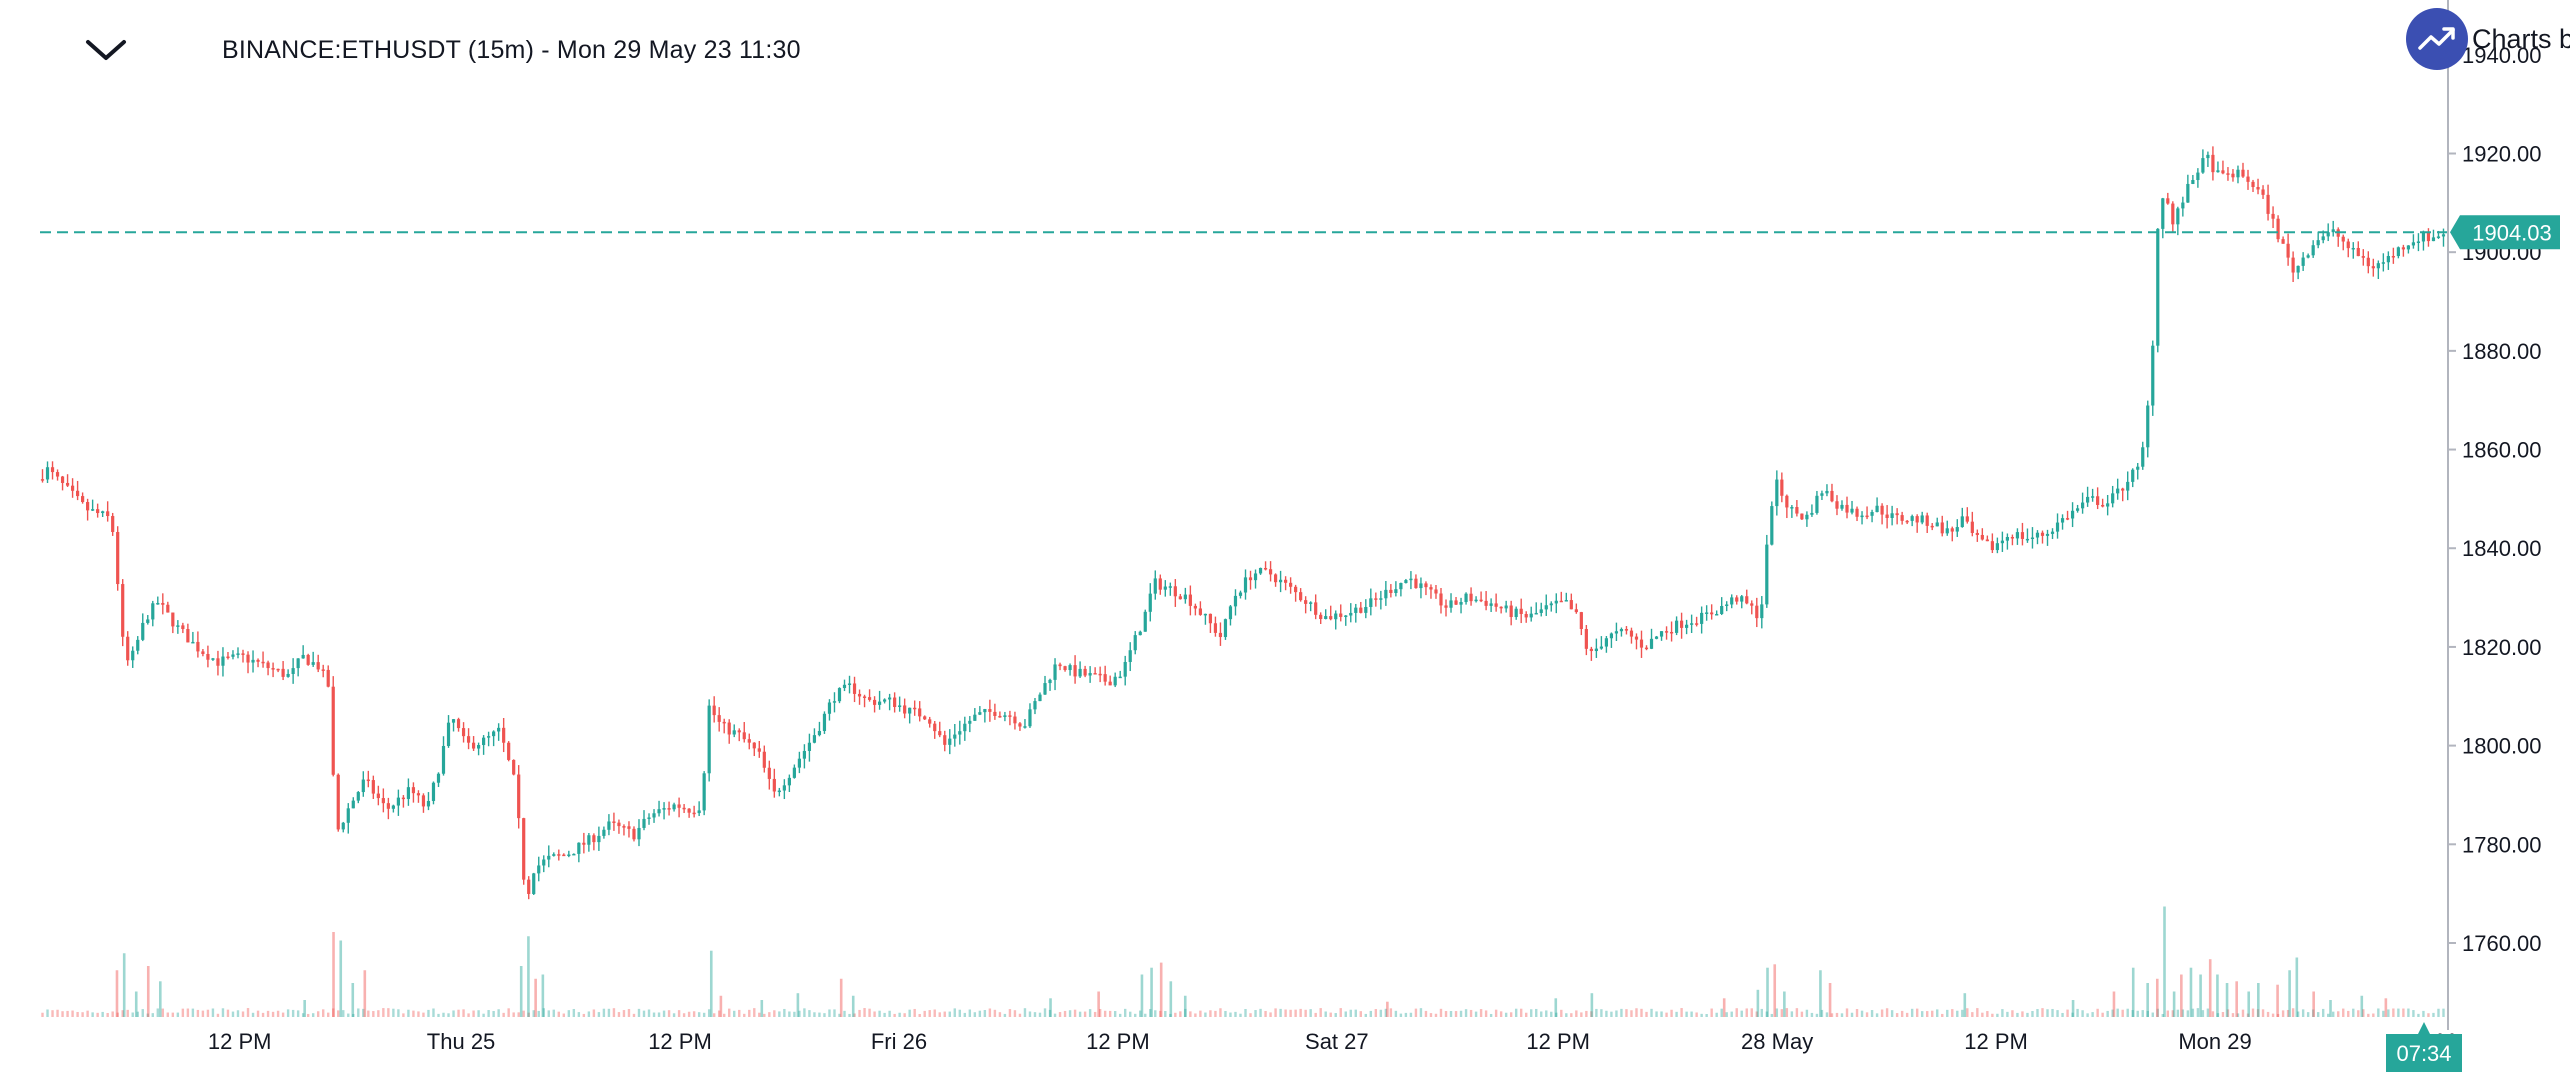 This screenshot has height=1082, width=2570. I want to click on last-price-label: 1904.03, so click(2505, 232).